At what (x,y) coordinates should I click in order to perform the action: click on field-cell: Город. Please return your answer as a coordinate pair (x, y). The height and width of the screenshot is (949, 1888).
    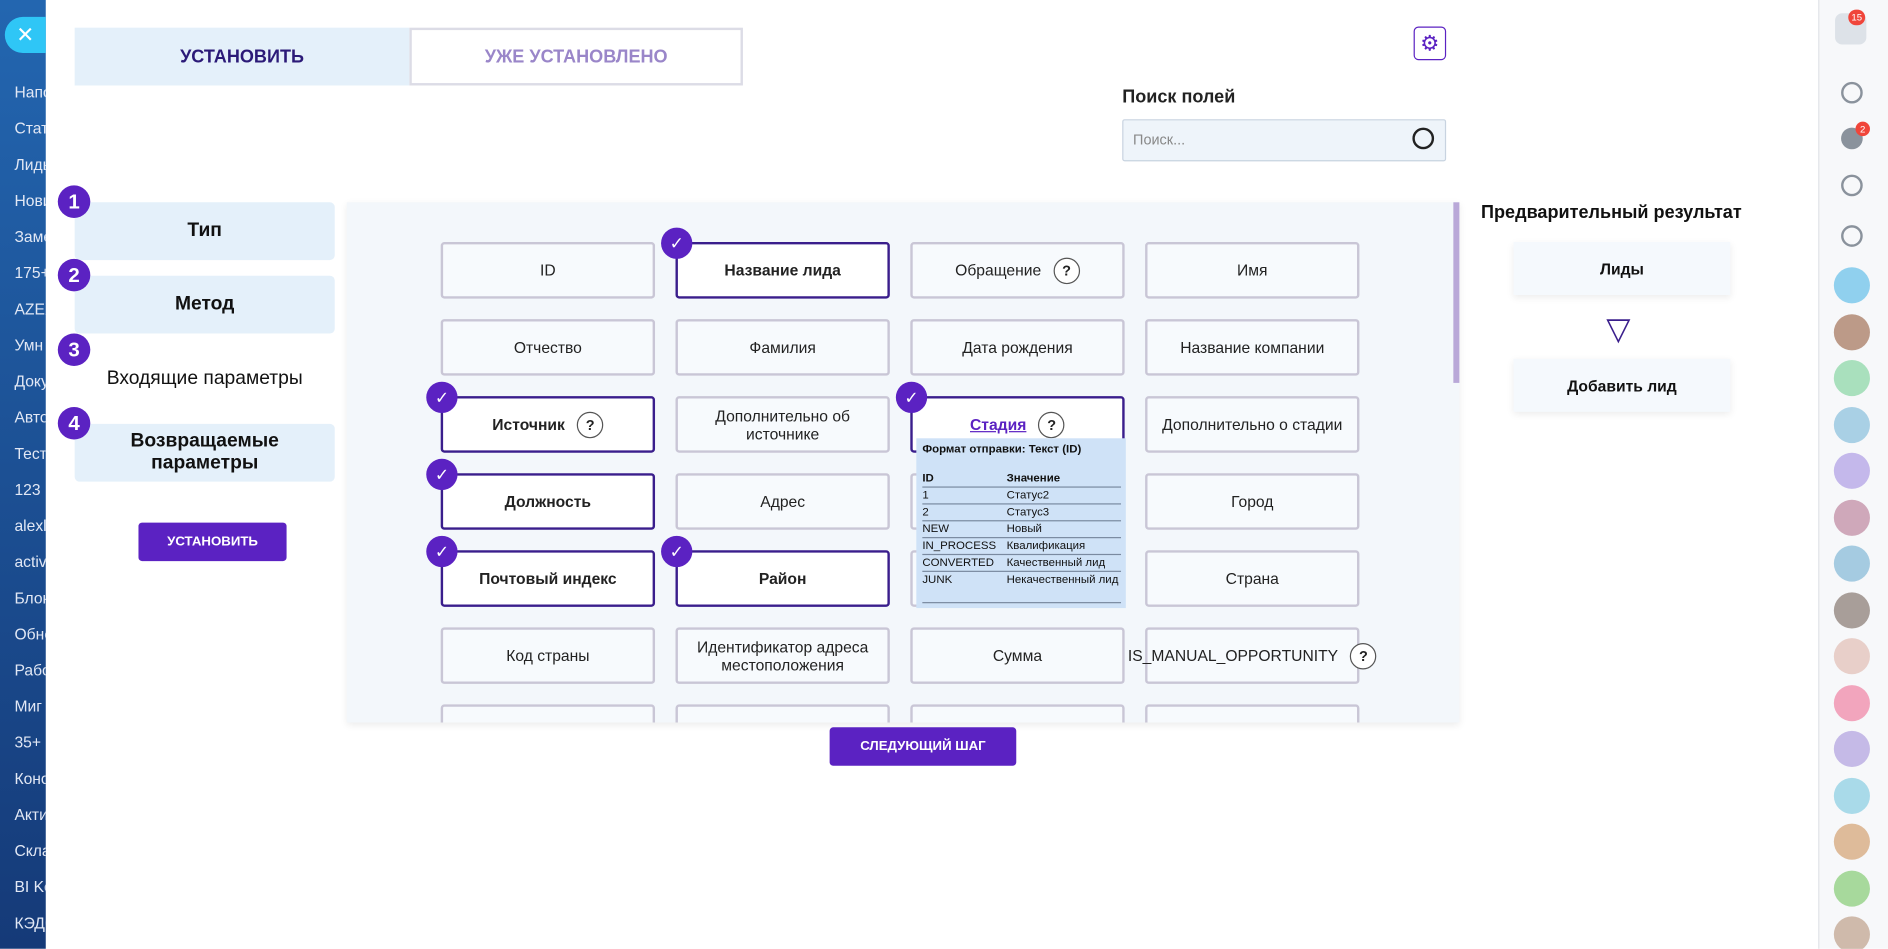
    Looking at the image, I should click on (1252, 501).